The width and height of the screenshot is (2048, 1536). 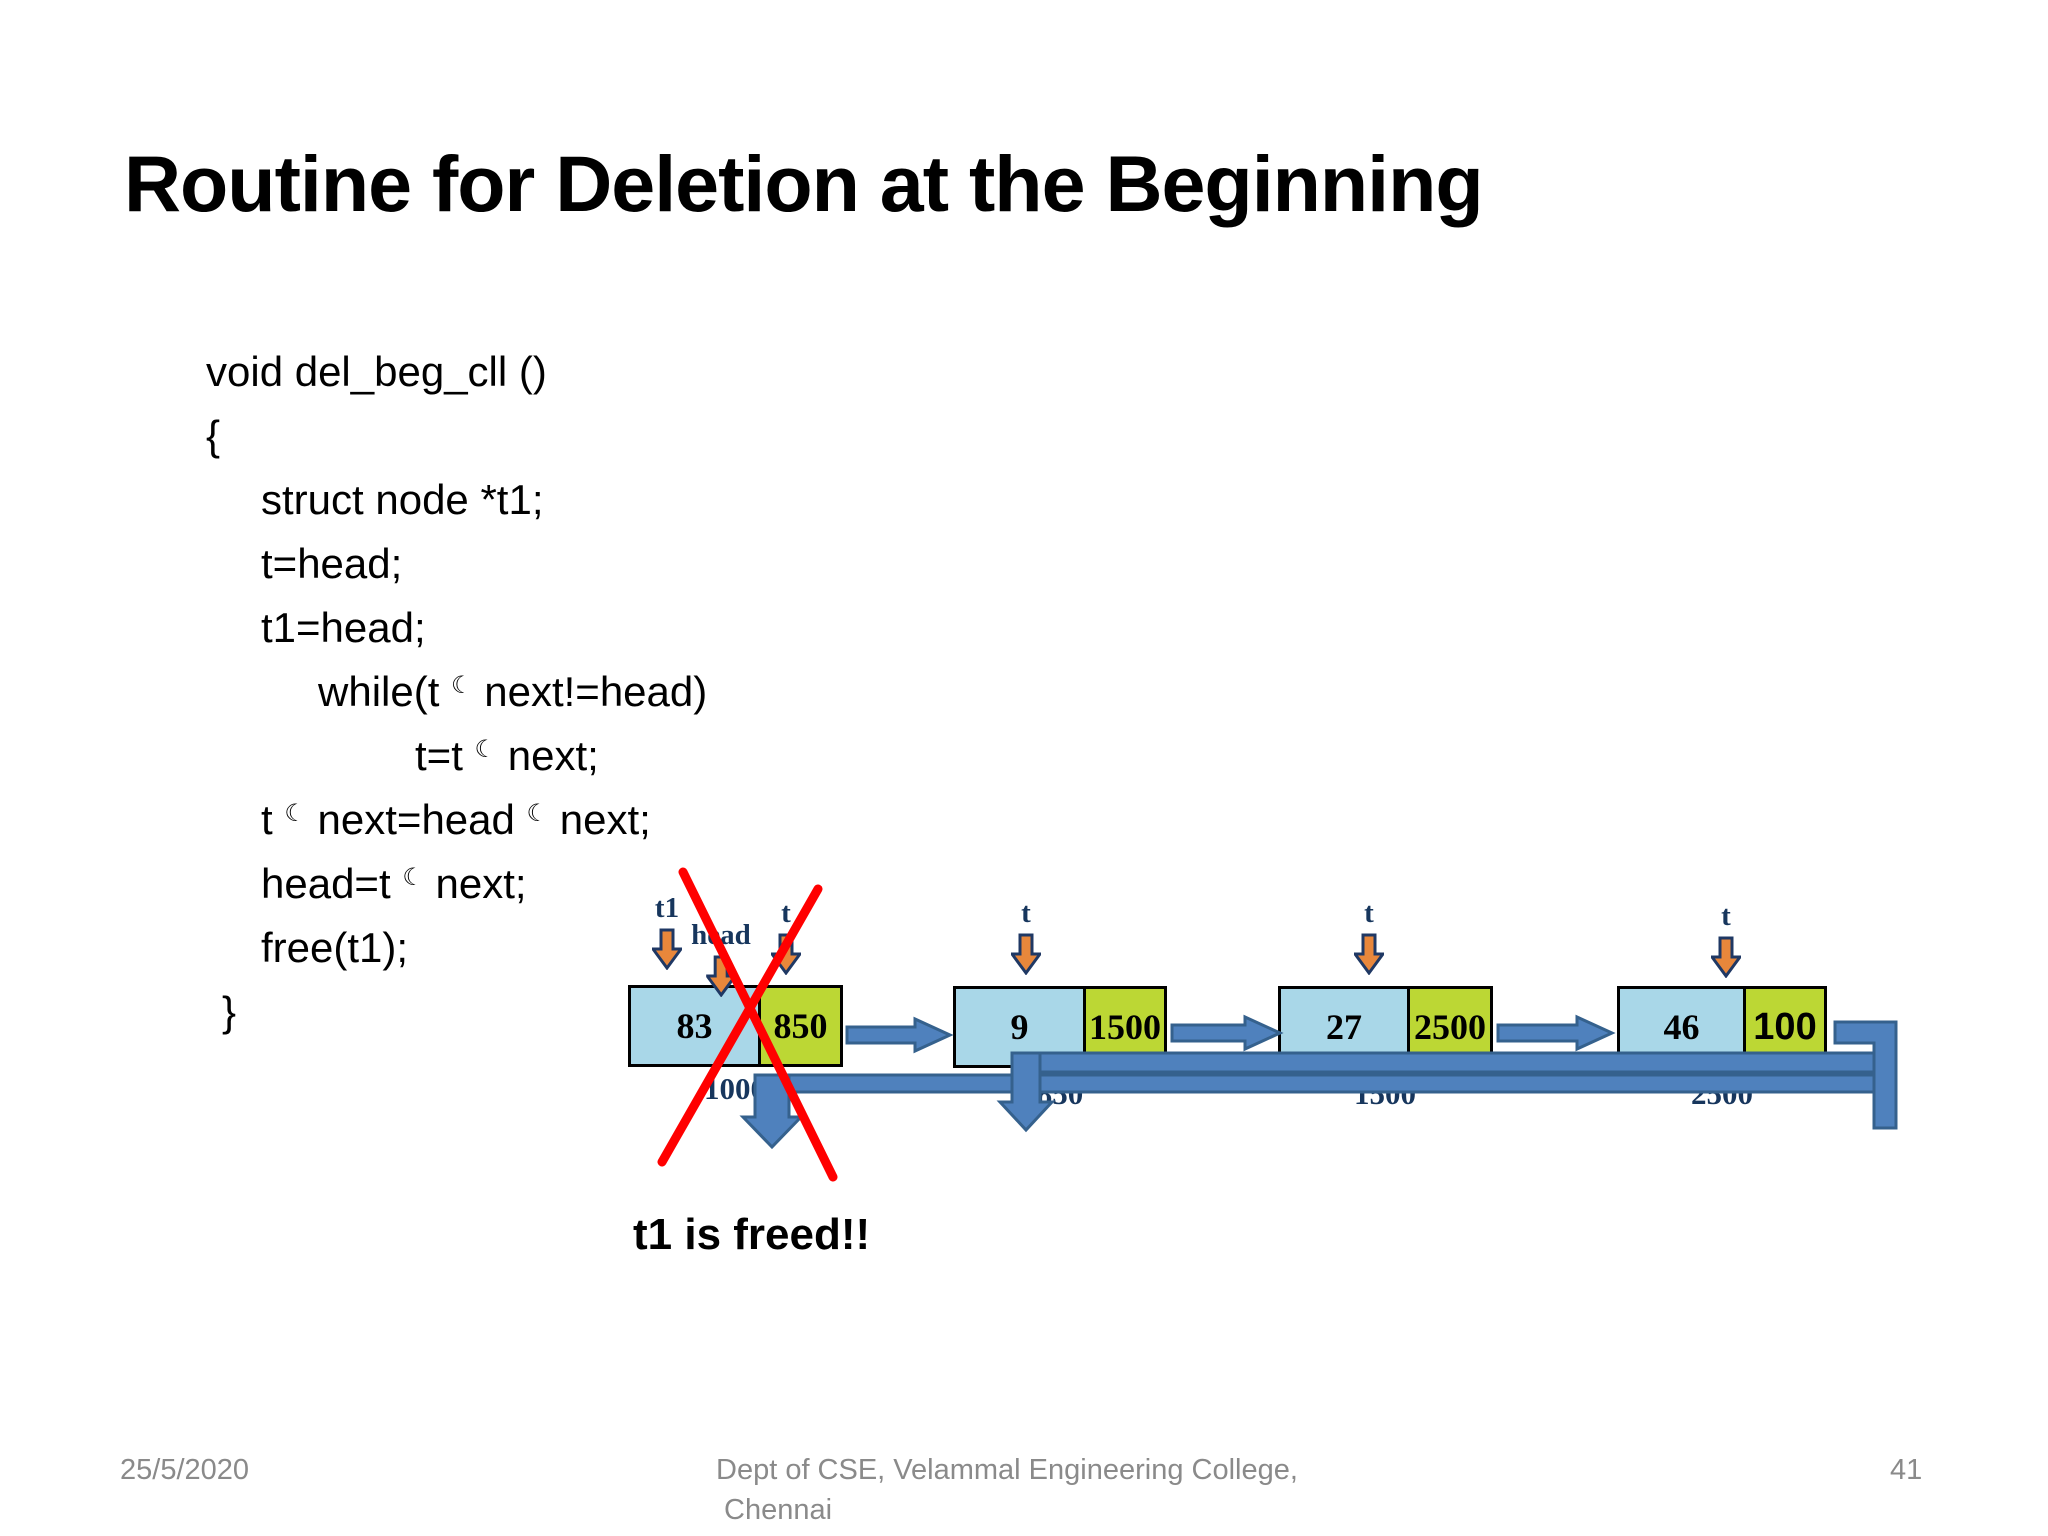 What do you see at coordinates (804, 183) in the screenshot?
I see `page-title: Routine for Deletion at the Beginning` at bounding box center [804, 183].